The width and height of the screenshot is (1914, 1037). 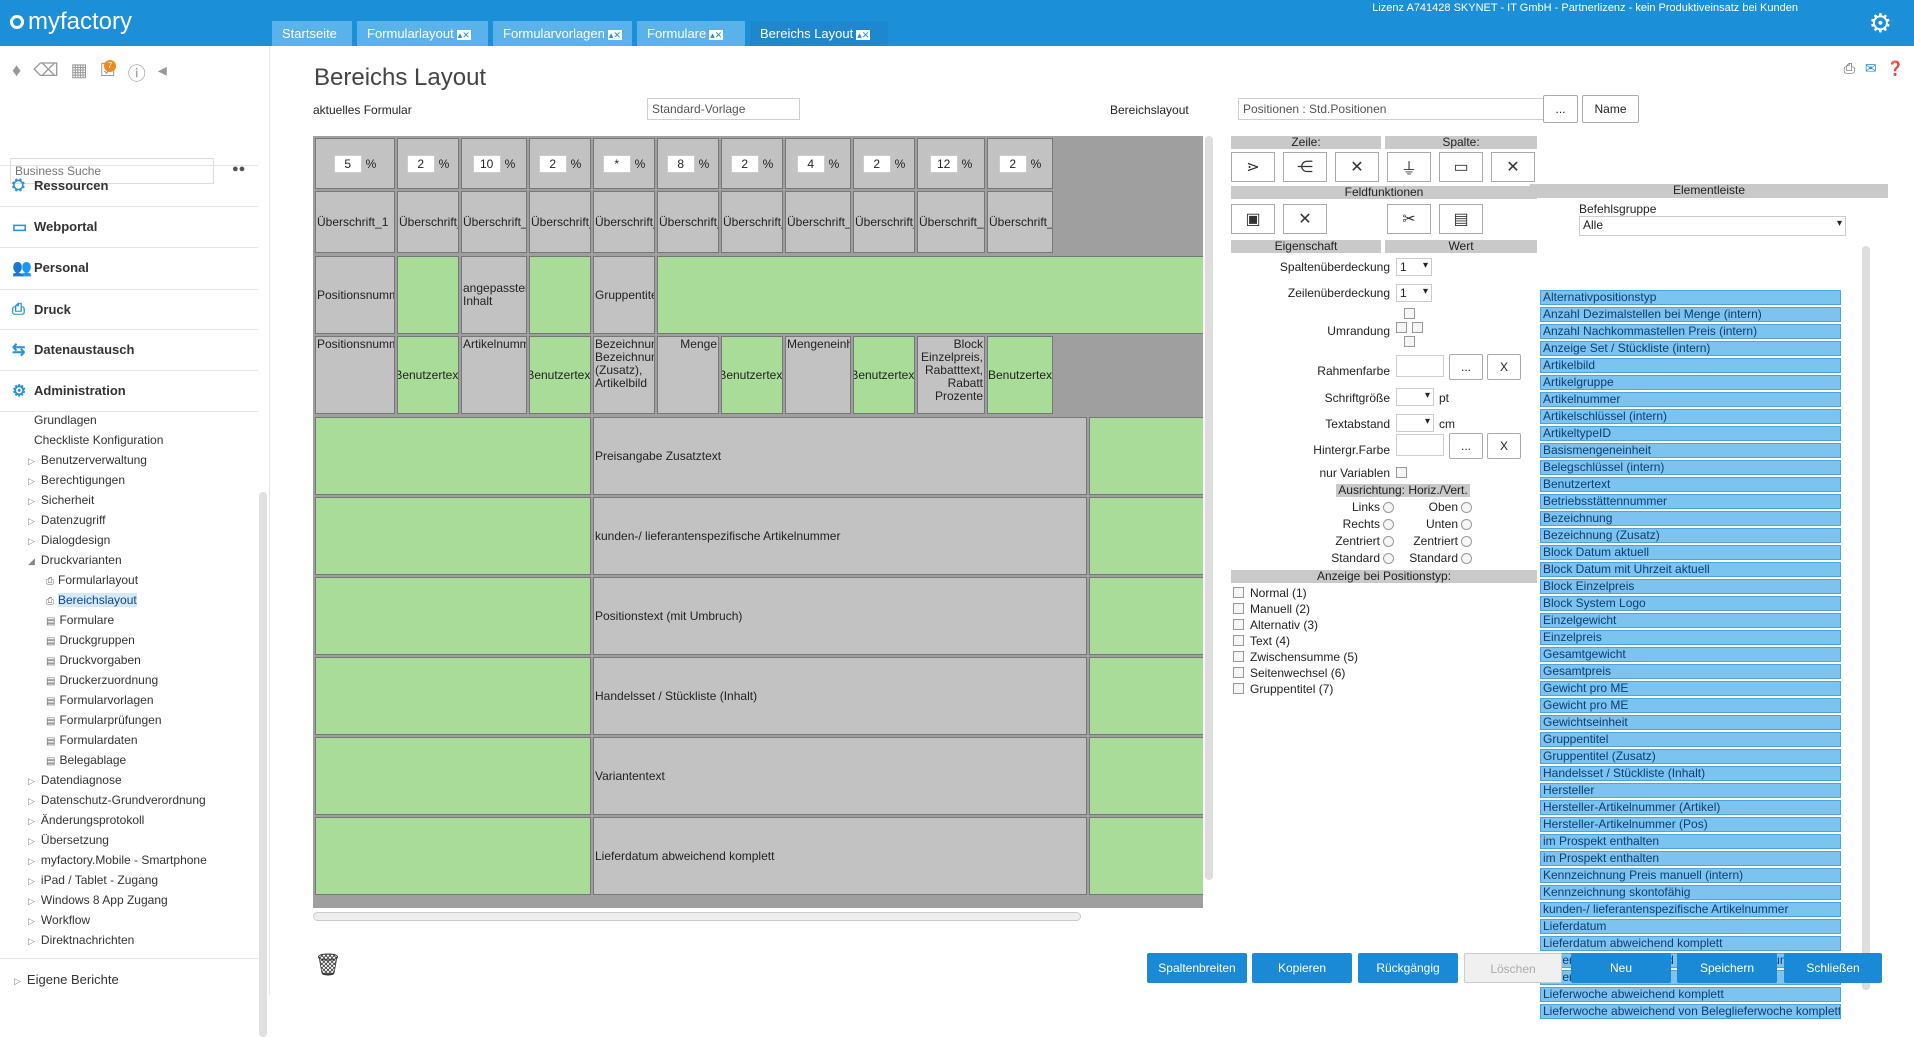 I want to click on area-layout-name-button: Name, so click(x=1610, y=109).